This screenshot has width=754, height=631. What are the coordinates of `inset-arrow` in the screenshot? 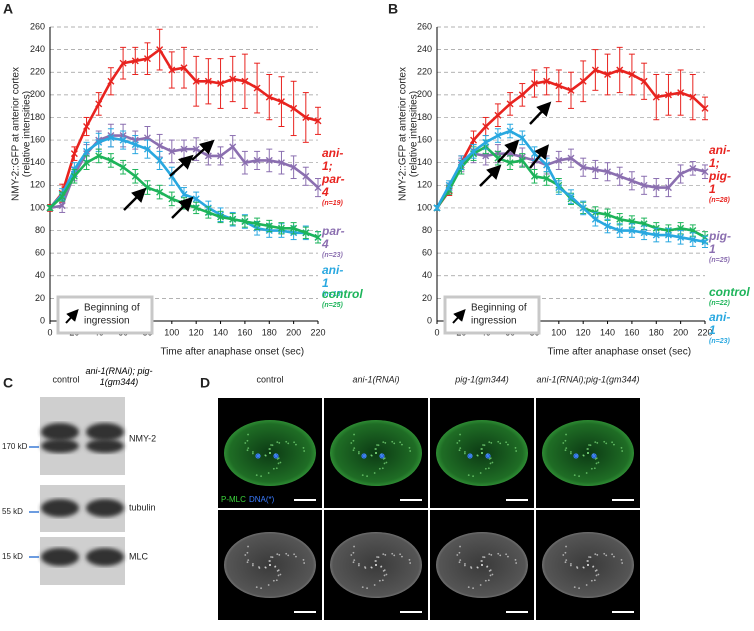 It's located at (459, 316).